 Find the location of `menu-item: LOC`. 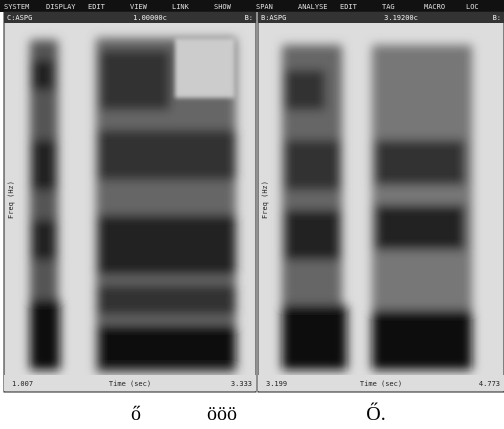

menu-item: LOC is located at coordinates (472, 7).